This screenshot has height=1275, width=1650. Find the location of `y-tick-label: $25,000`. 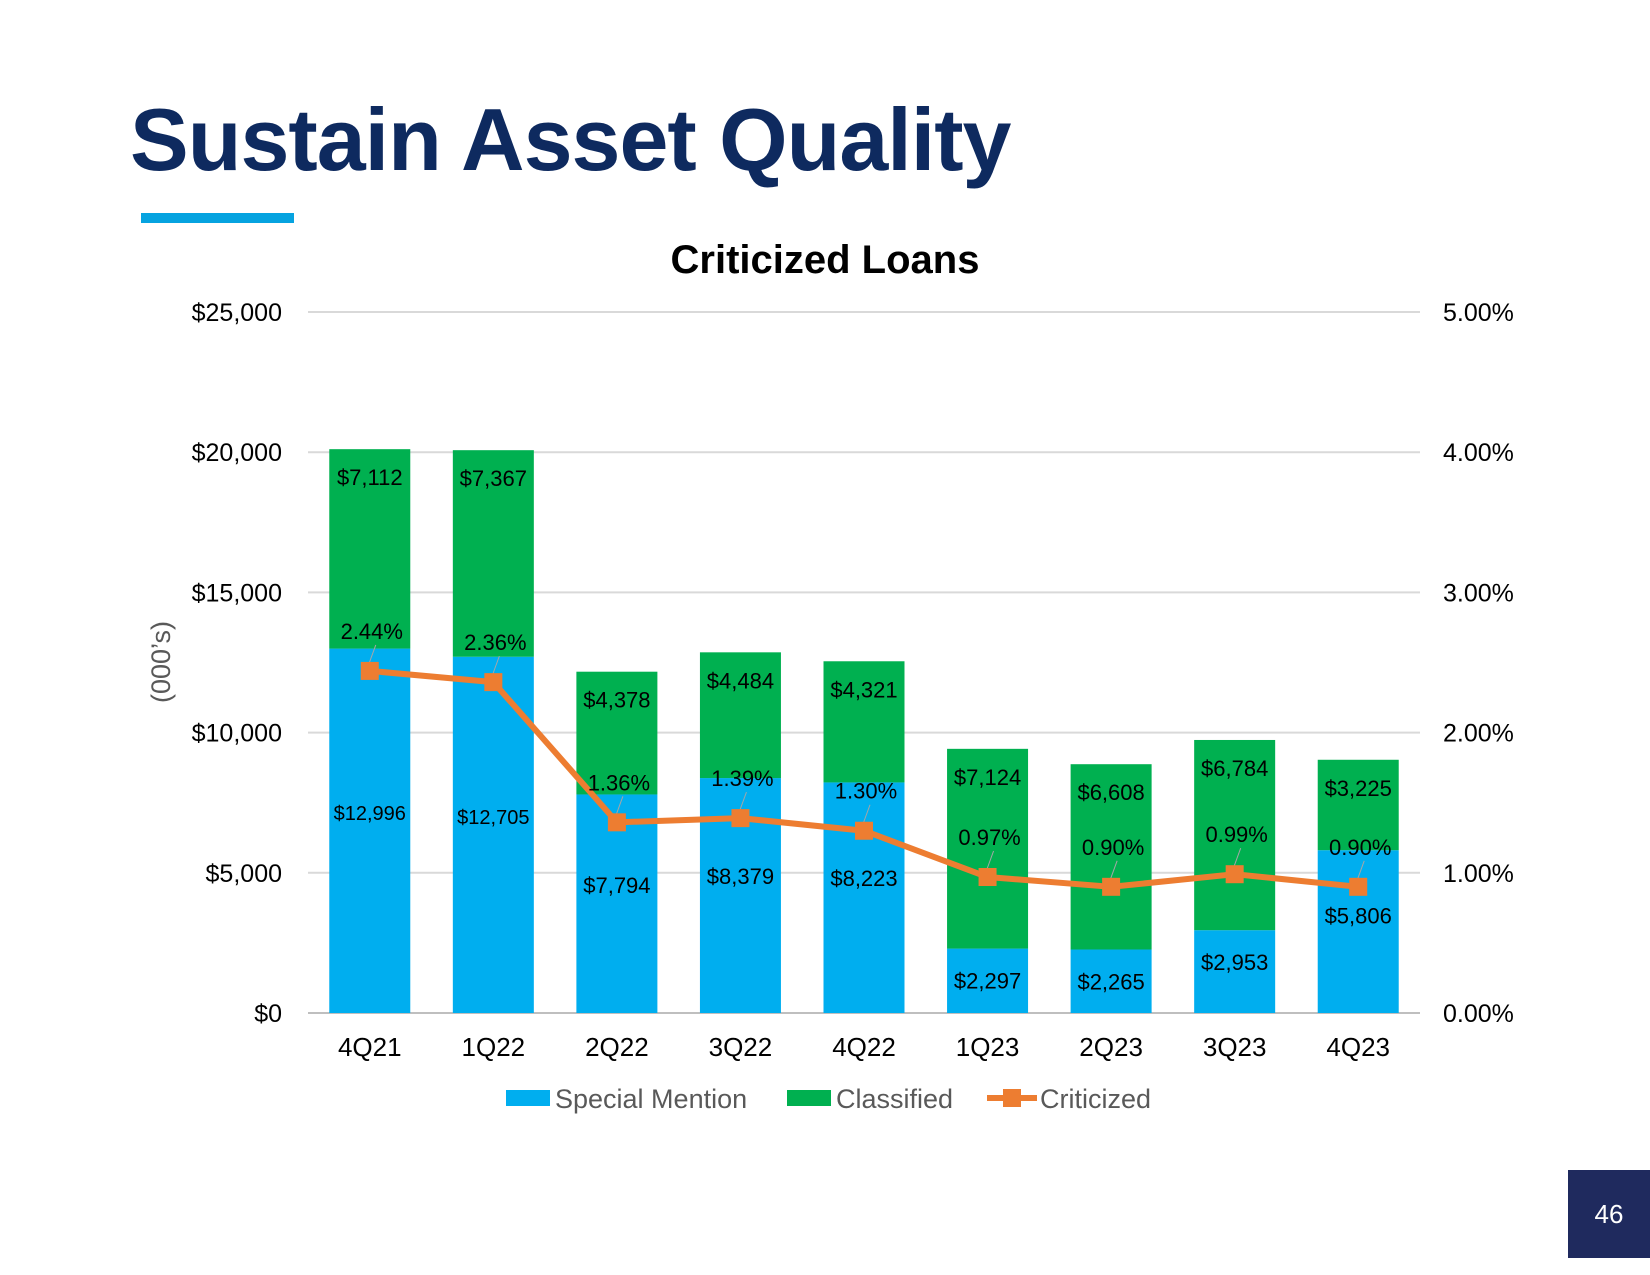

y-tick-label: $25,000 is located at coordinates (237, 313).